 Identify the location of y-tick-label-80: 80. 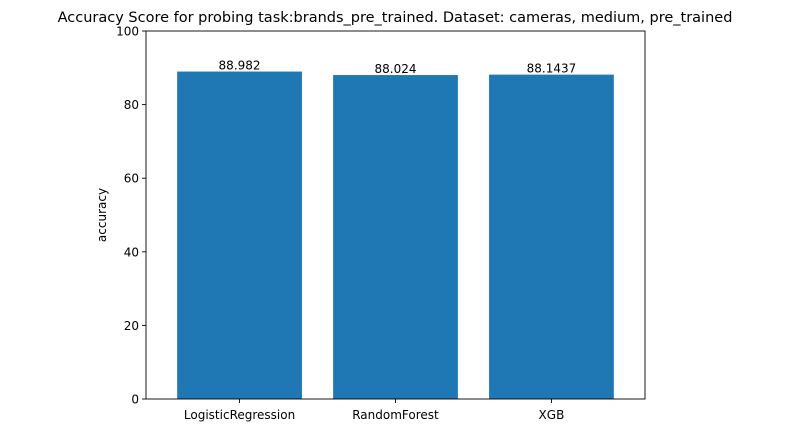
(131, 105).